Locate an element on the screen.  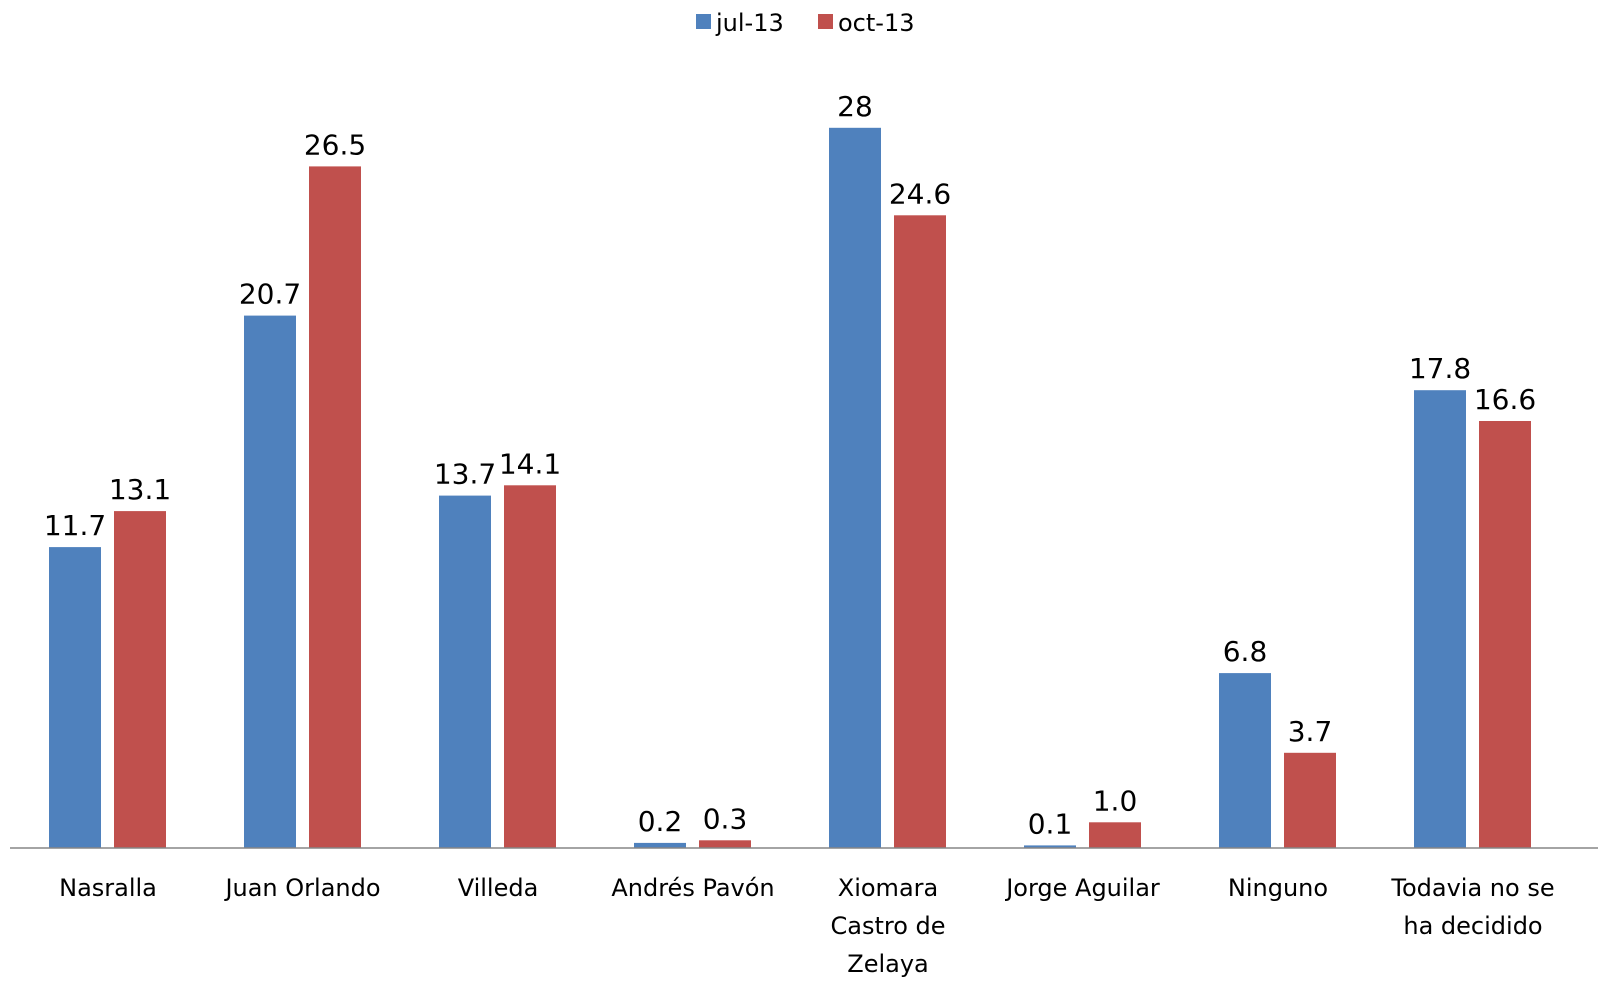
category-label: ha decidido is located at coordinates (1472, 926).